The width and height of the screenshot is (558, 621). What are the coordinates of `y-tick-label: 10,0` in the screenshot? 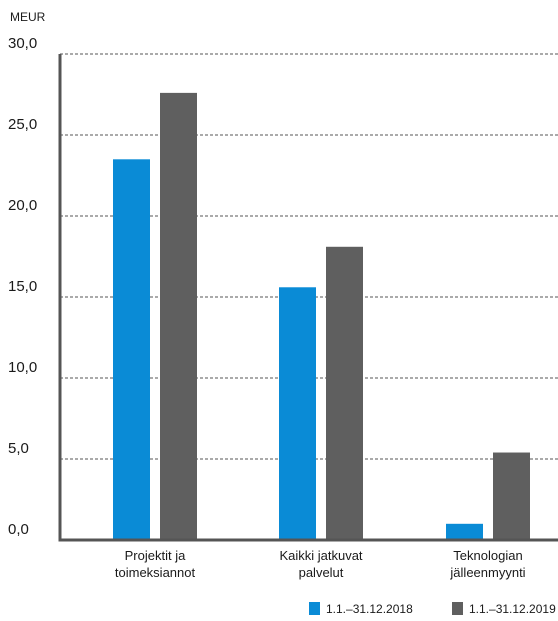 It's located at (22, 367).